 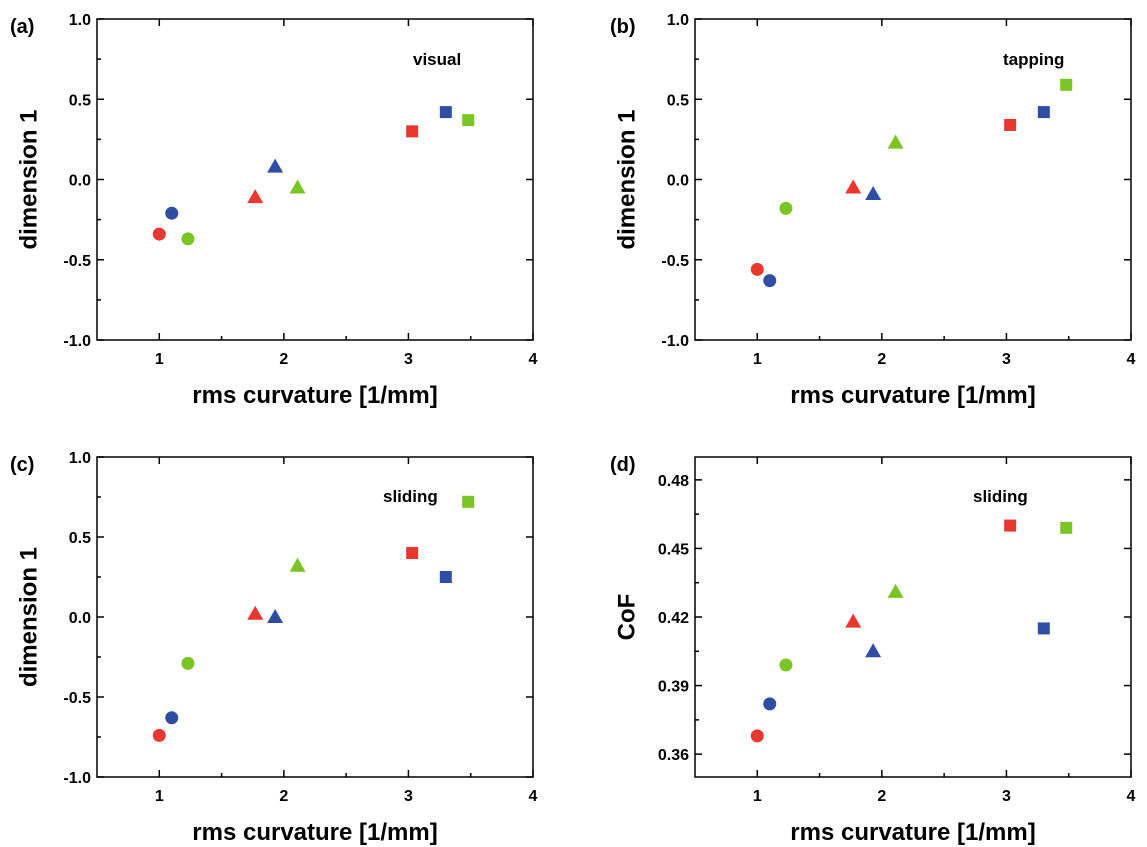 What do you see at coordinates (22, 465) in the screenshot?
I see `panel-letter: (c)` at bounding box center [22, 465].